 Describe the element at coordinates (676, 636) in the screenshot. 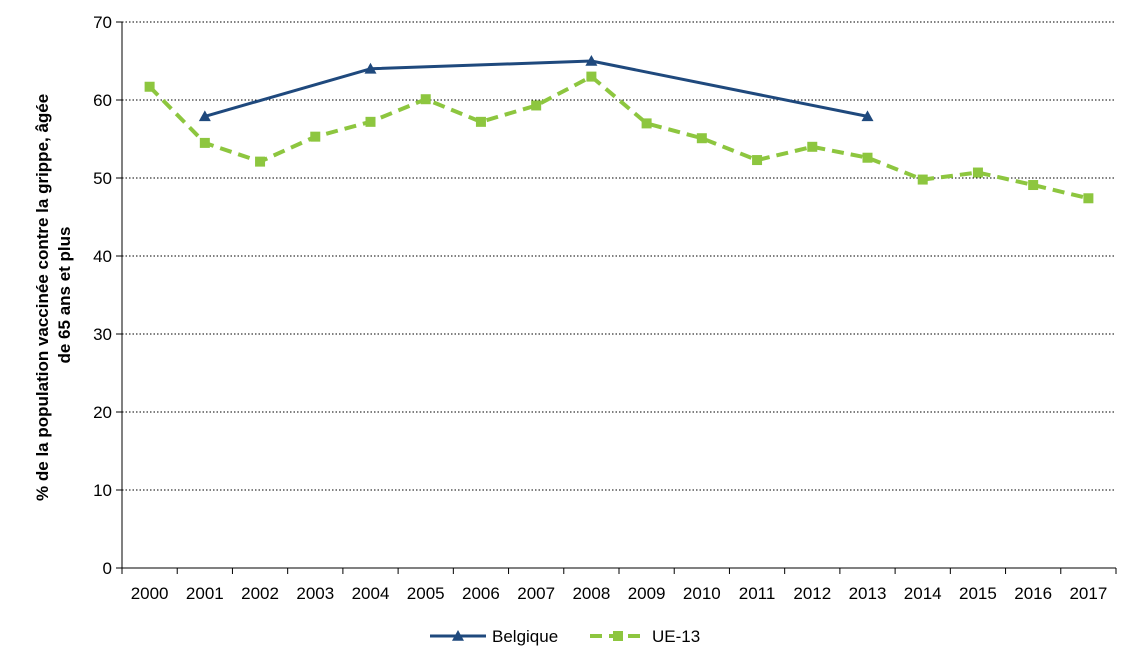

I see `legend-label-2: UE-13` at that location.